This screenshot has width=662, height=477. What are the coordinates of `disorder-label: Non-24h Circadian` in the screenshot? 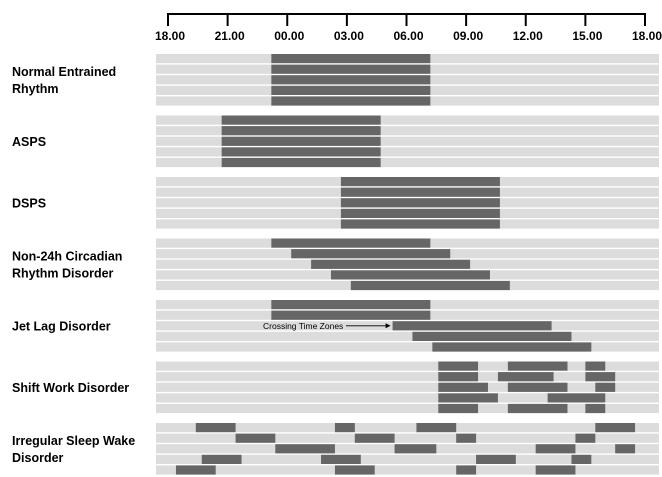 It's located at (67, 257).